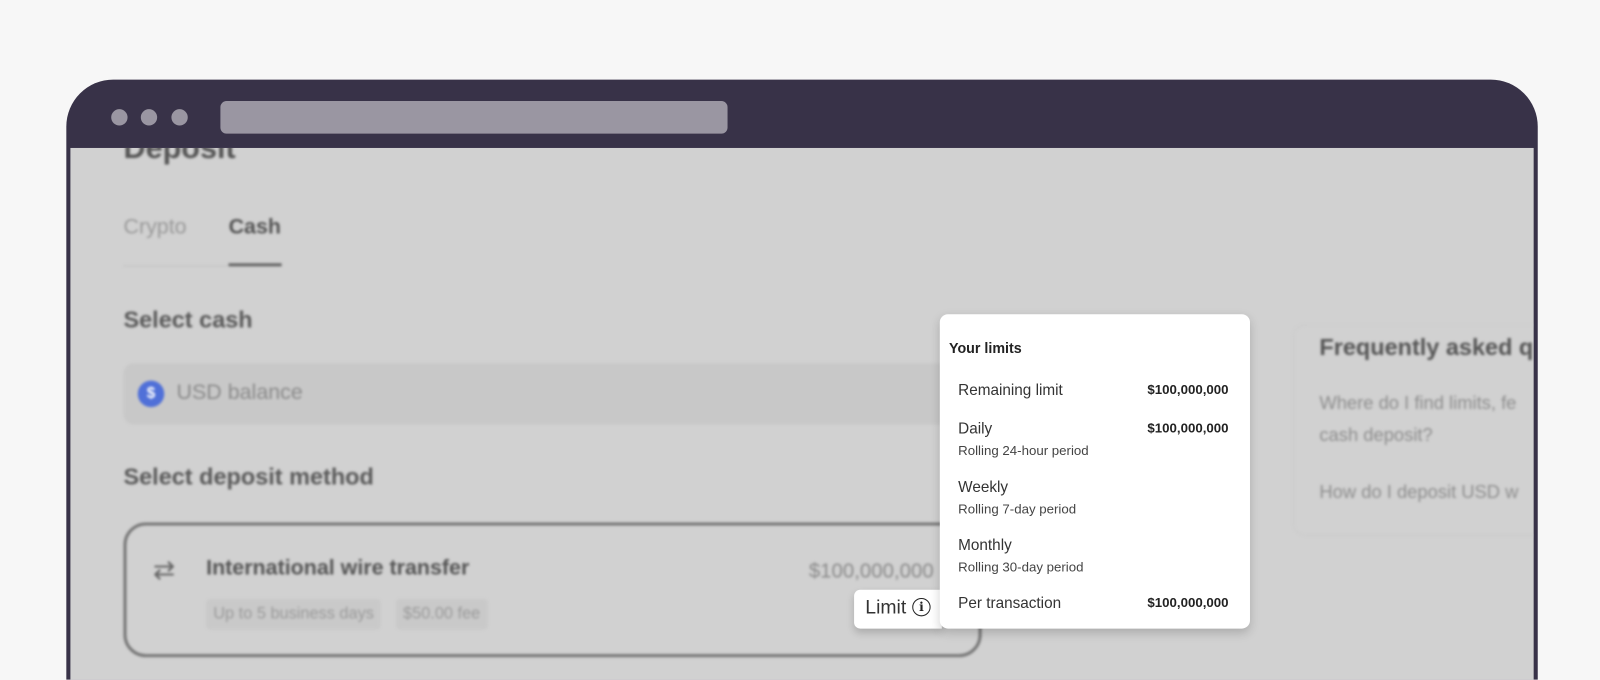 The height and width of the screenshot is (680, 1600). What do you see at coordinates (1021, 567) in the screenshot?
I see `limit-period: Rolling 30-day period` at bounding box center [1021, 567].